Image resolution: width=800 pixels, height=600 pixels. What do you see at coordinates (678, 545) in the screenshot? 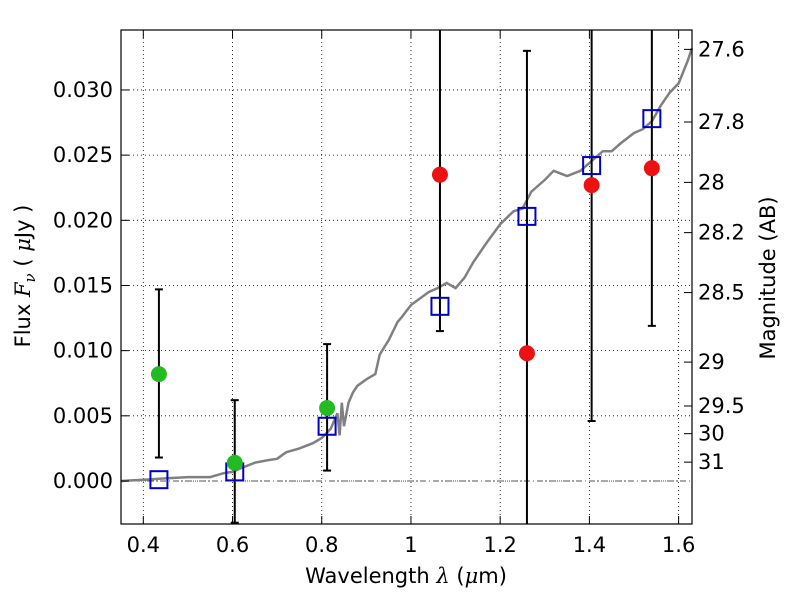
I see `x-tick-label-6: 1.6` at bounding box center [678, 545].